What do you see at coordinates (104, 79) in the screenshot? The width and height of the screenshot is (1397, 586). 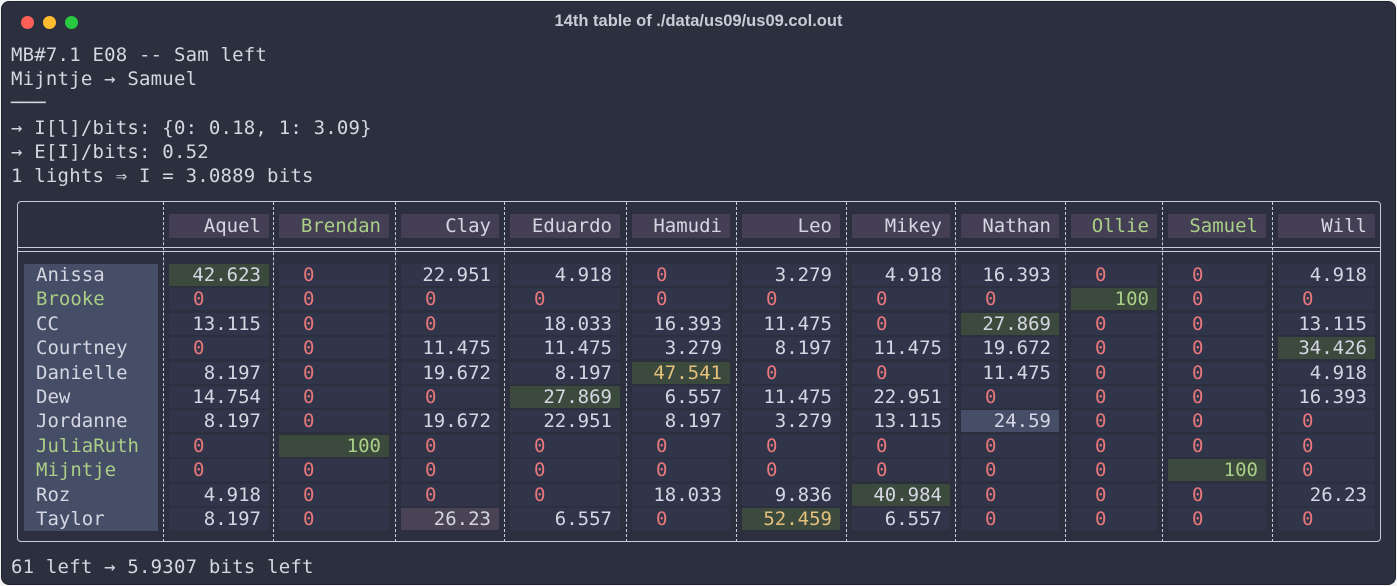 I see `info-line-2: Mijntje → Samuel` at bounding box center [104, 79].